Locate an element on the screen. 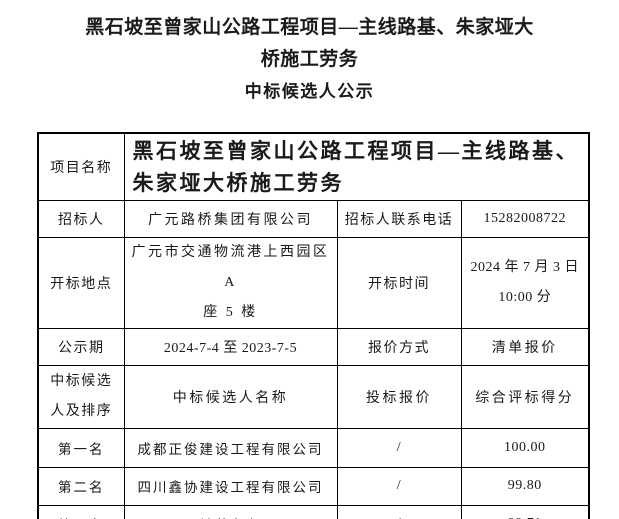 The image size is (619, 519). table-row-candidate-header: 中标候选 人及排序 中标候选人名称 投标报价 综合评标得分 is located at coordinates (313, 396).